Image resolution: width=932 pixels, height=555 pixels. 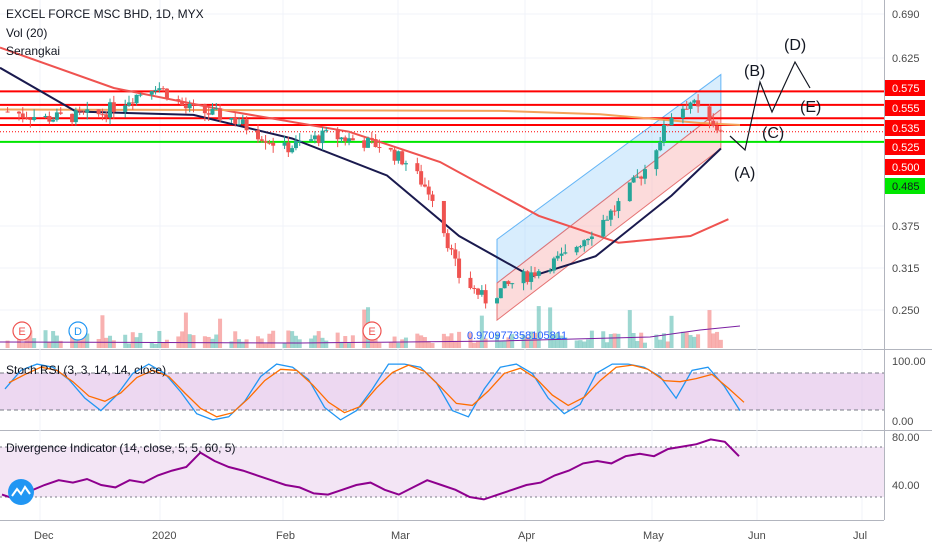 I want to click on green-level-tag: 0.485, so click(x=905, y=186).